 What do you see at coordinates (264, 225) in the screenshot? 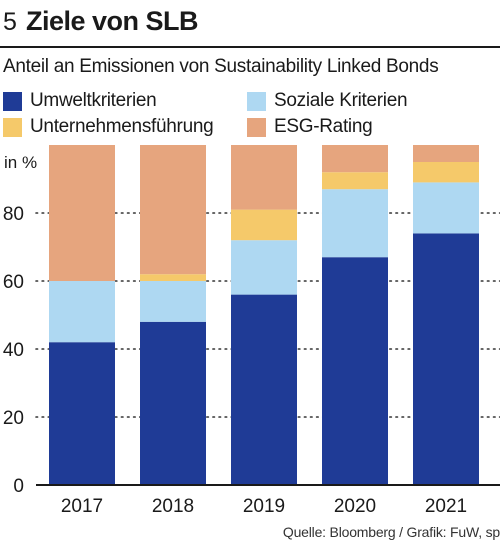
I see `bar-segment-2019-unternehmensf-hrung` at bounding box center [264, 225].